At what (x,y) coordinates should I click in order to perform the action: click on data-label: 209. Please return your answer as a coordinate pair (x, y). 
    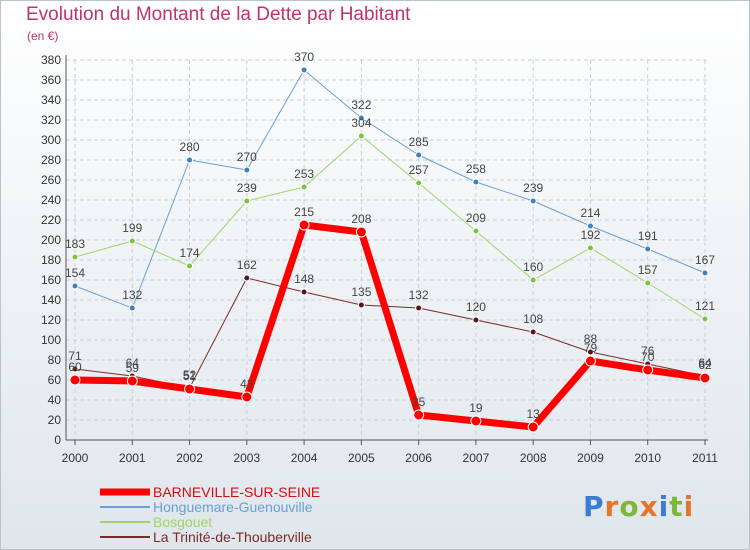
    Looking at the image, I should click on (476, 218).